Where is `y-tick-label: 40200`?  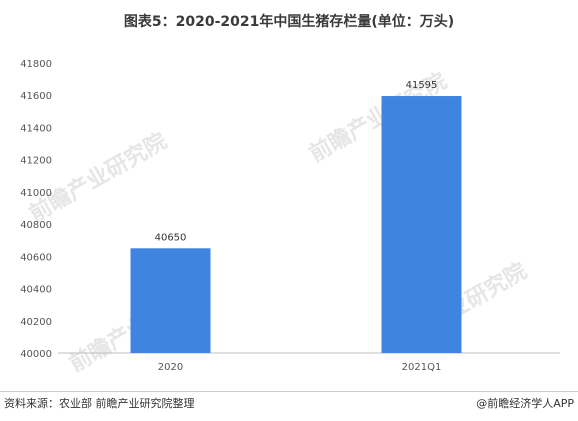
y-tick-label: 40200 is located at coordinates (36, 322).